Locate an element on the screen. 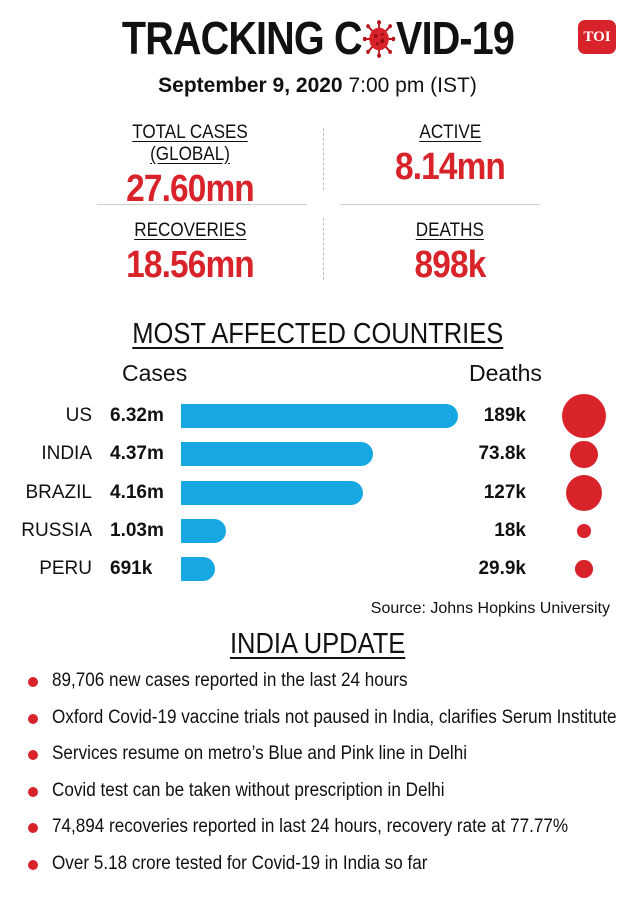 The image size is (635, 908). country-label: INDIA is located at coordinates (66, 454).